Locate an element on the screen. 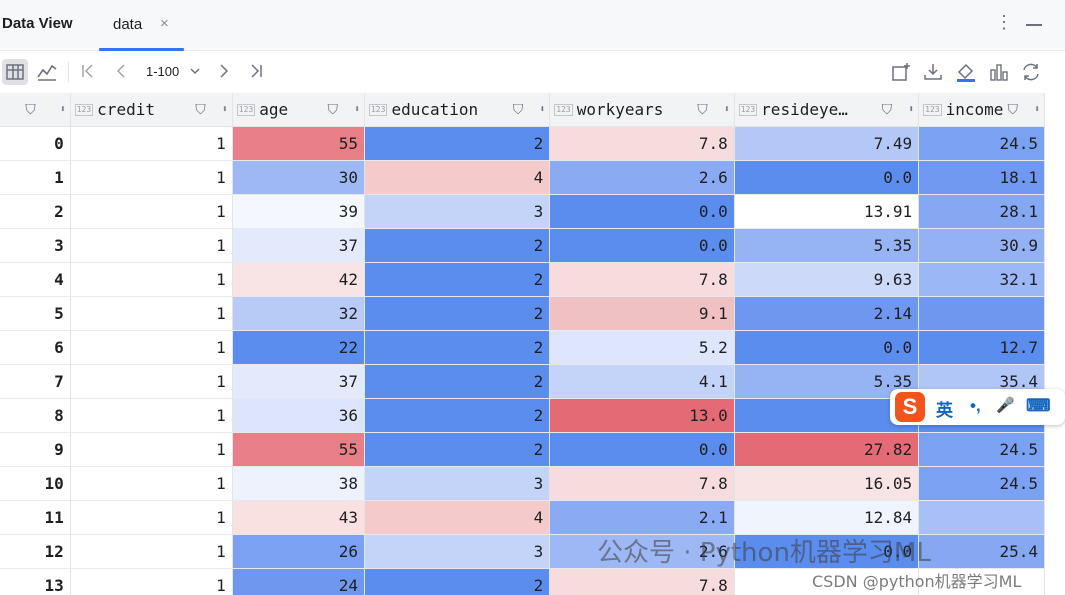  more-options-icon: ⋮ is located at coordinates (1004, 22).